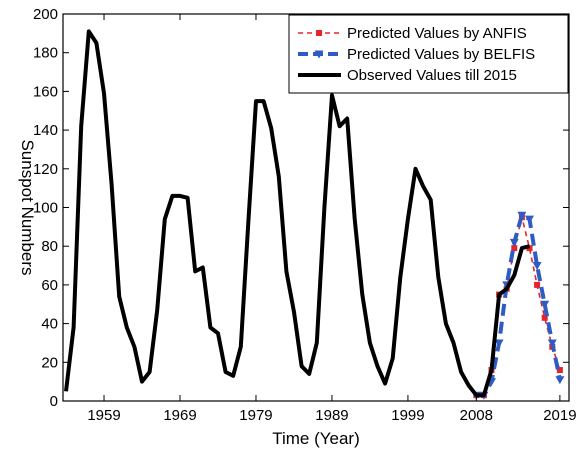  I want to click on x-tick-label: 2008, so click(476, 415).